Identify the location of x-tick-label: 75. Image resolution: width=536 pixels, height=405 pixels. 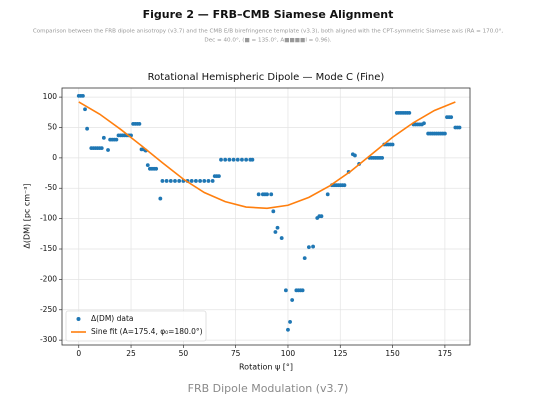
(236, 353).